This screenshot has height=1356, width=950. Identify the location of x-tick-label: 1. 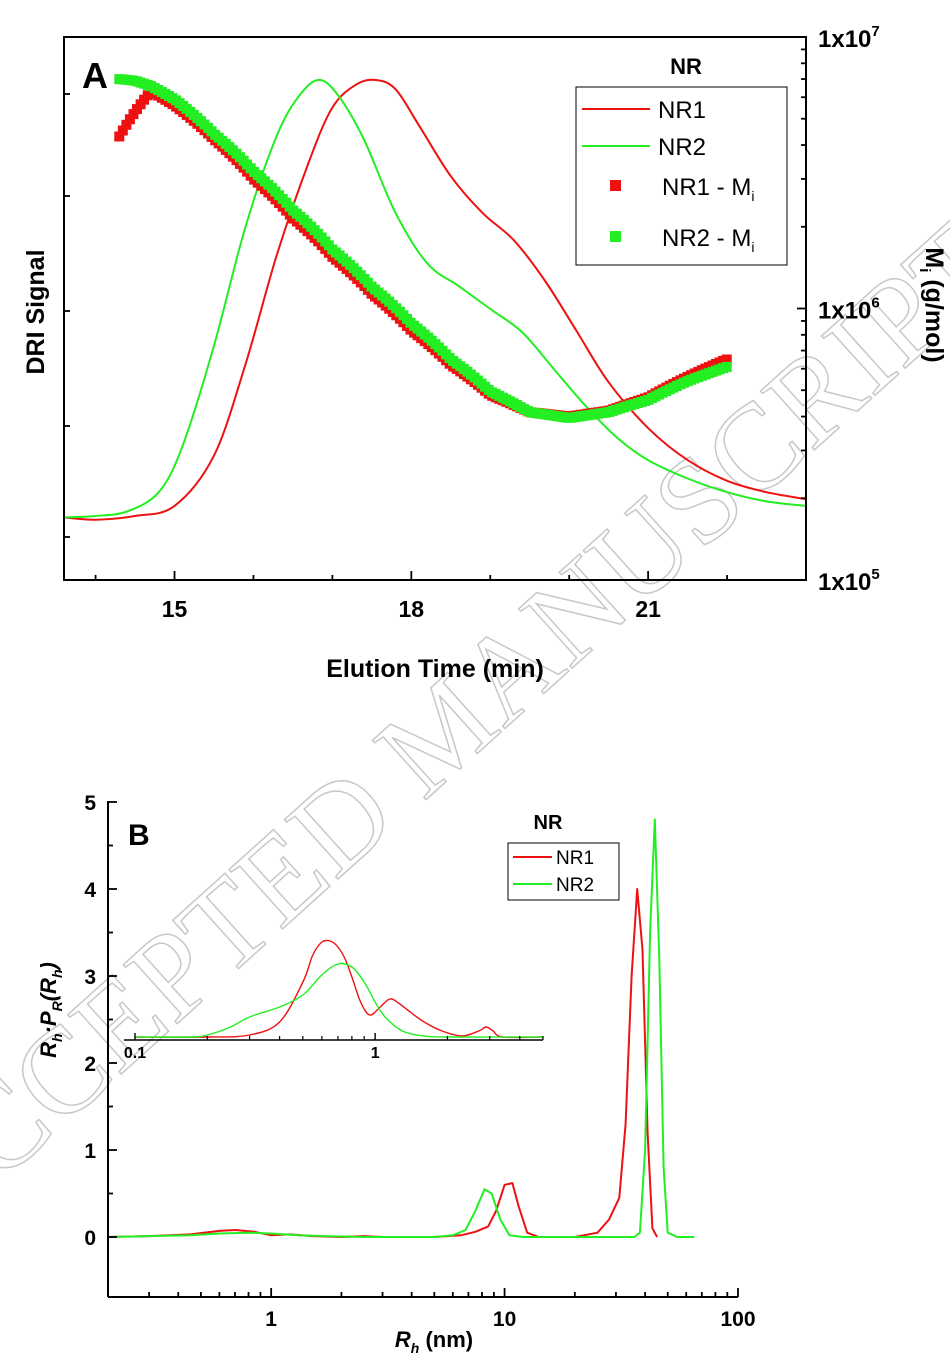
(271, 1319).